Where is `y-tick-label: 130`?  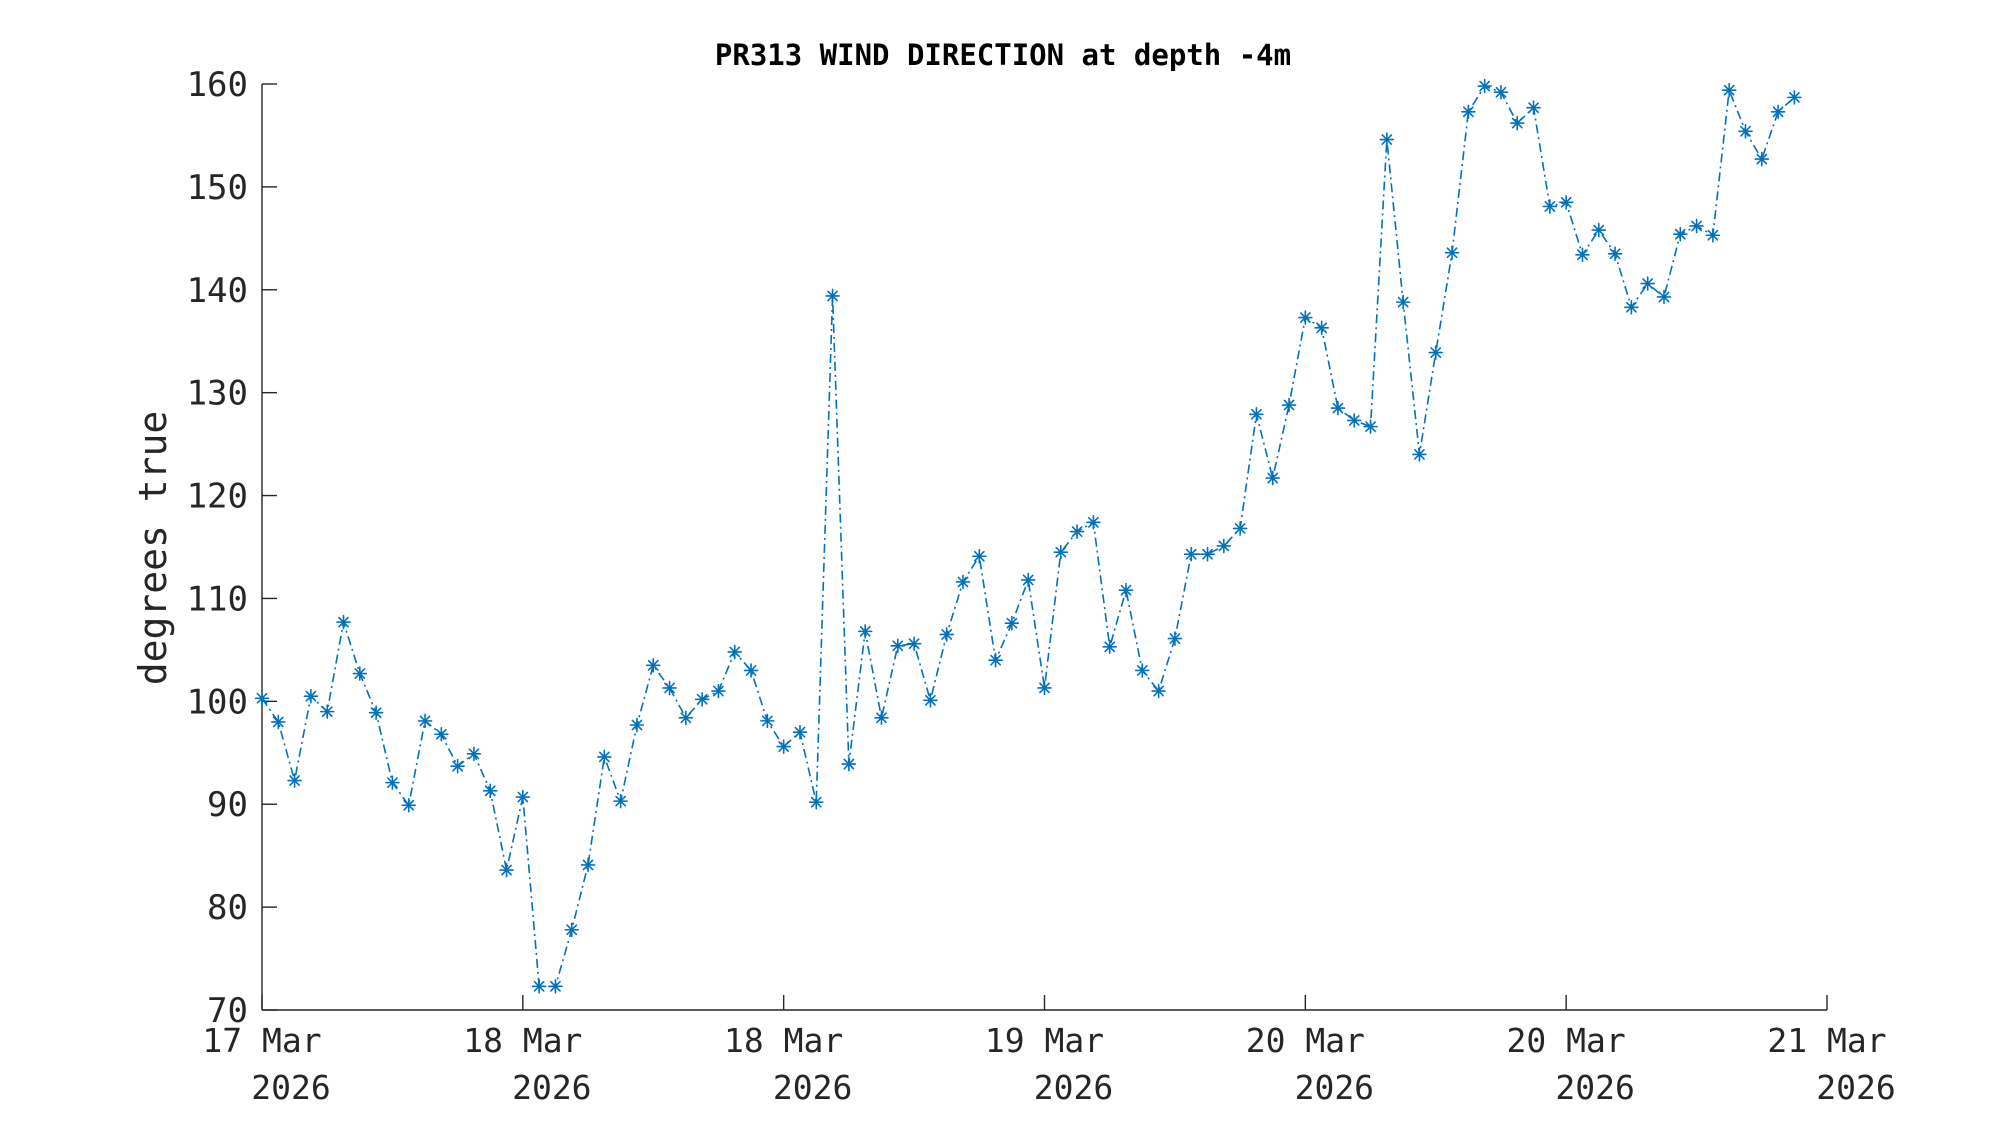 y-tick-label: 130 is located at coordinates (217, 394).